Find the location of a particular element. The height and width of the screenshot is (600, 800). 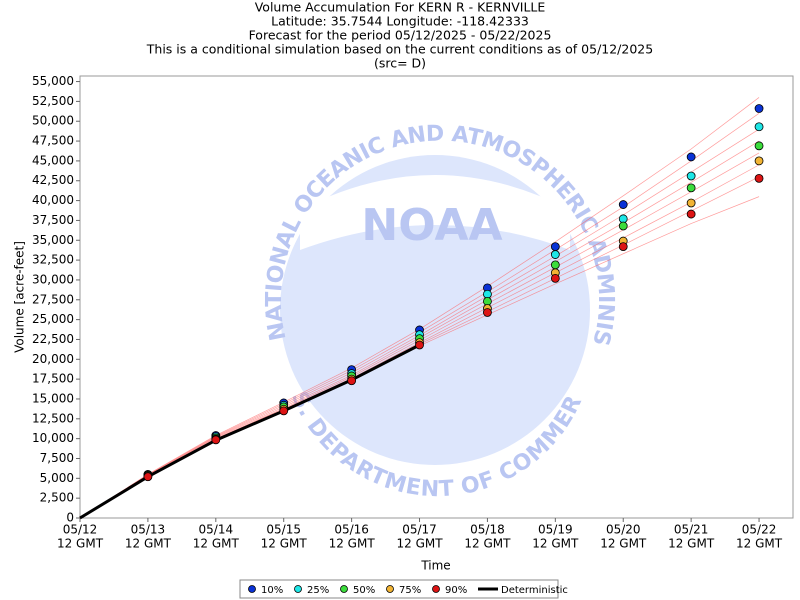

legend-label: 10% is located at coordinates (272, 590).